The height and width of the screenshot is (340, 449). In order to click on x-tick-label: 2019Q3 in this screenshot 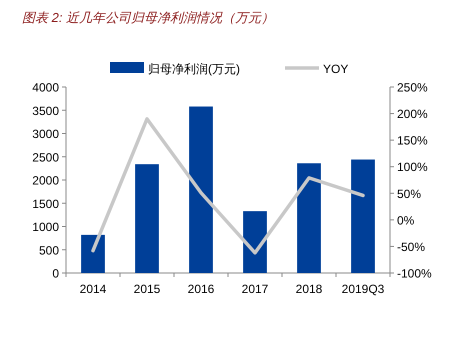, I will do `click(363, 289)`.